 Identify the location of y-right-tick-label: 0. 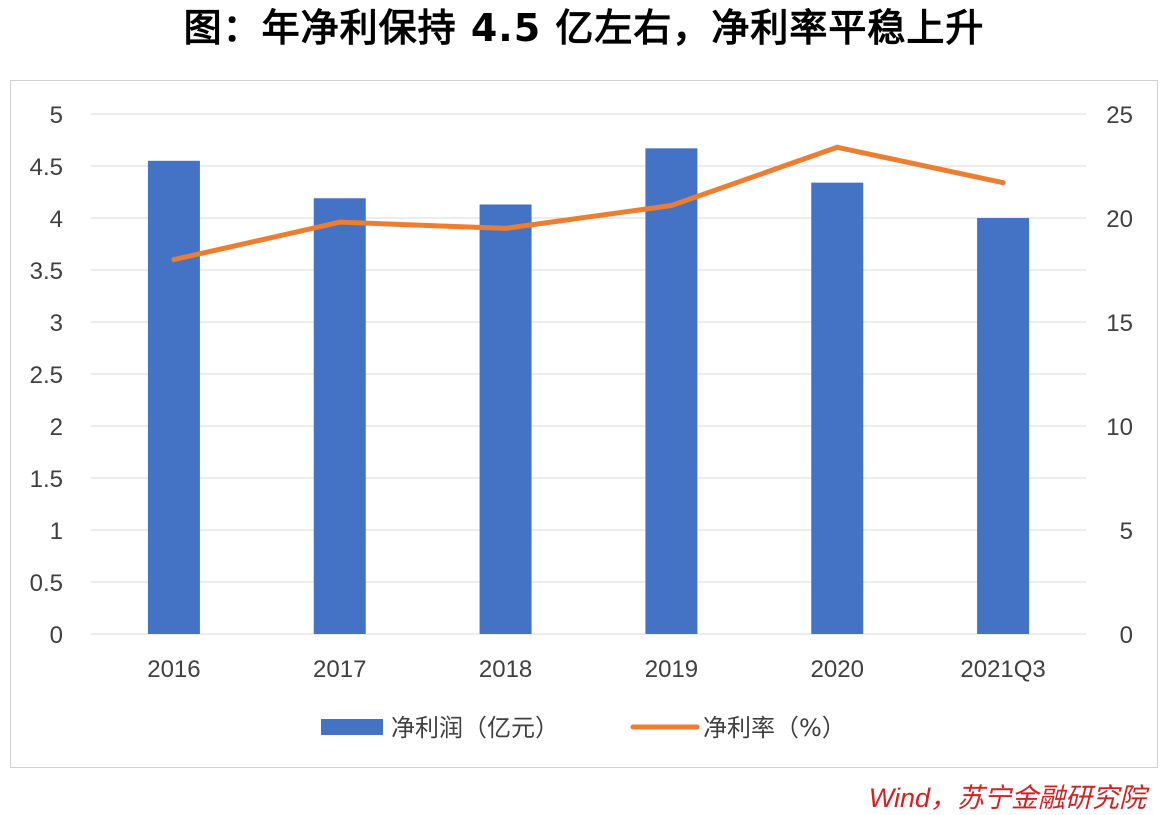
(1126, 635).